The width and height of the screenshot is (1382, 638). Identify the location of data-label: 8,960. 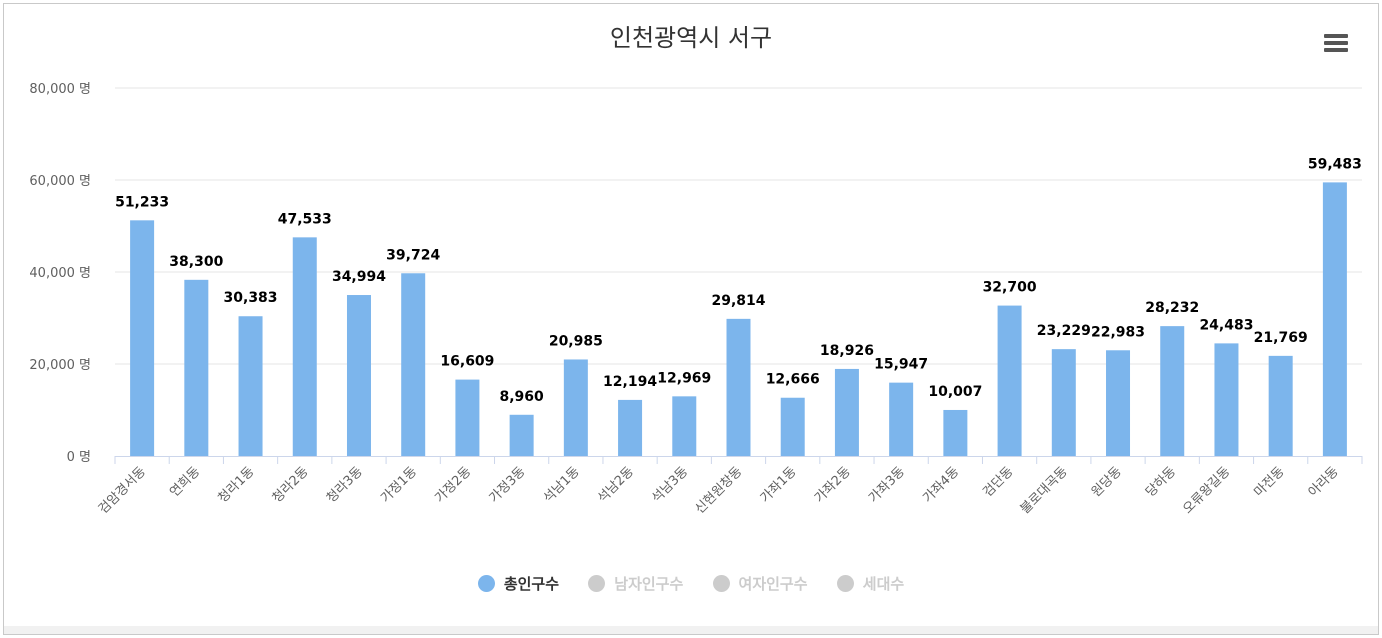
(521, 397).